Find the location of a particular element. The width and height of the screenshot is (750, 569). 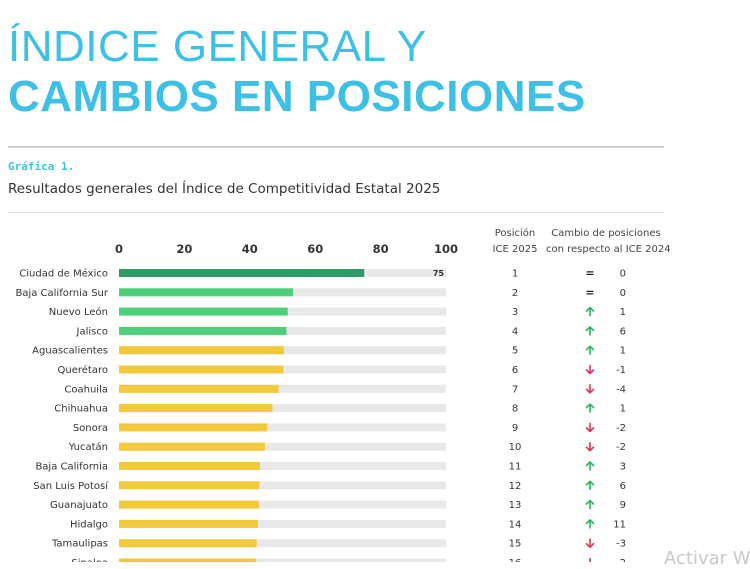

position-value: 1 is located at coordinates (515, 274).